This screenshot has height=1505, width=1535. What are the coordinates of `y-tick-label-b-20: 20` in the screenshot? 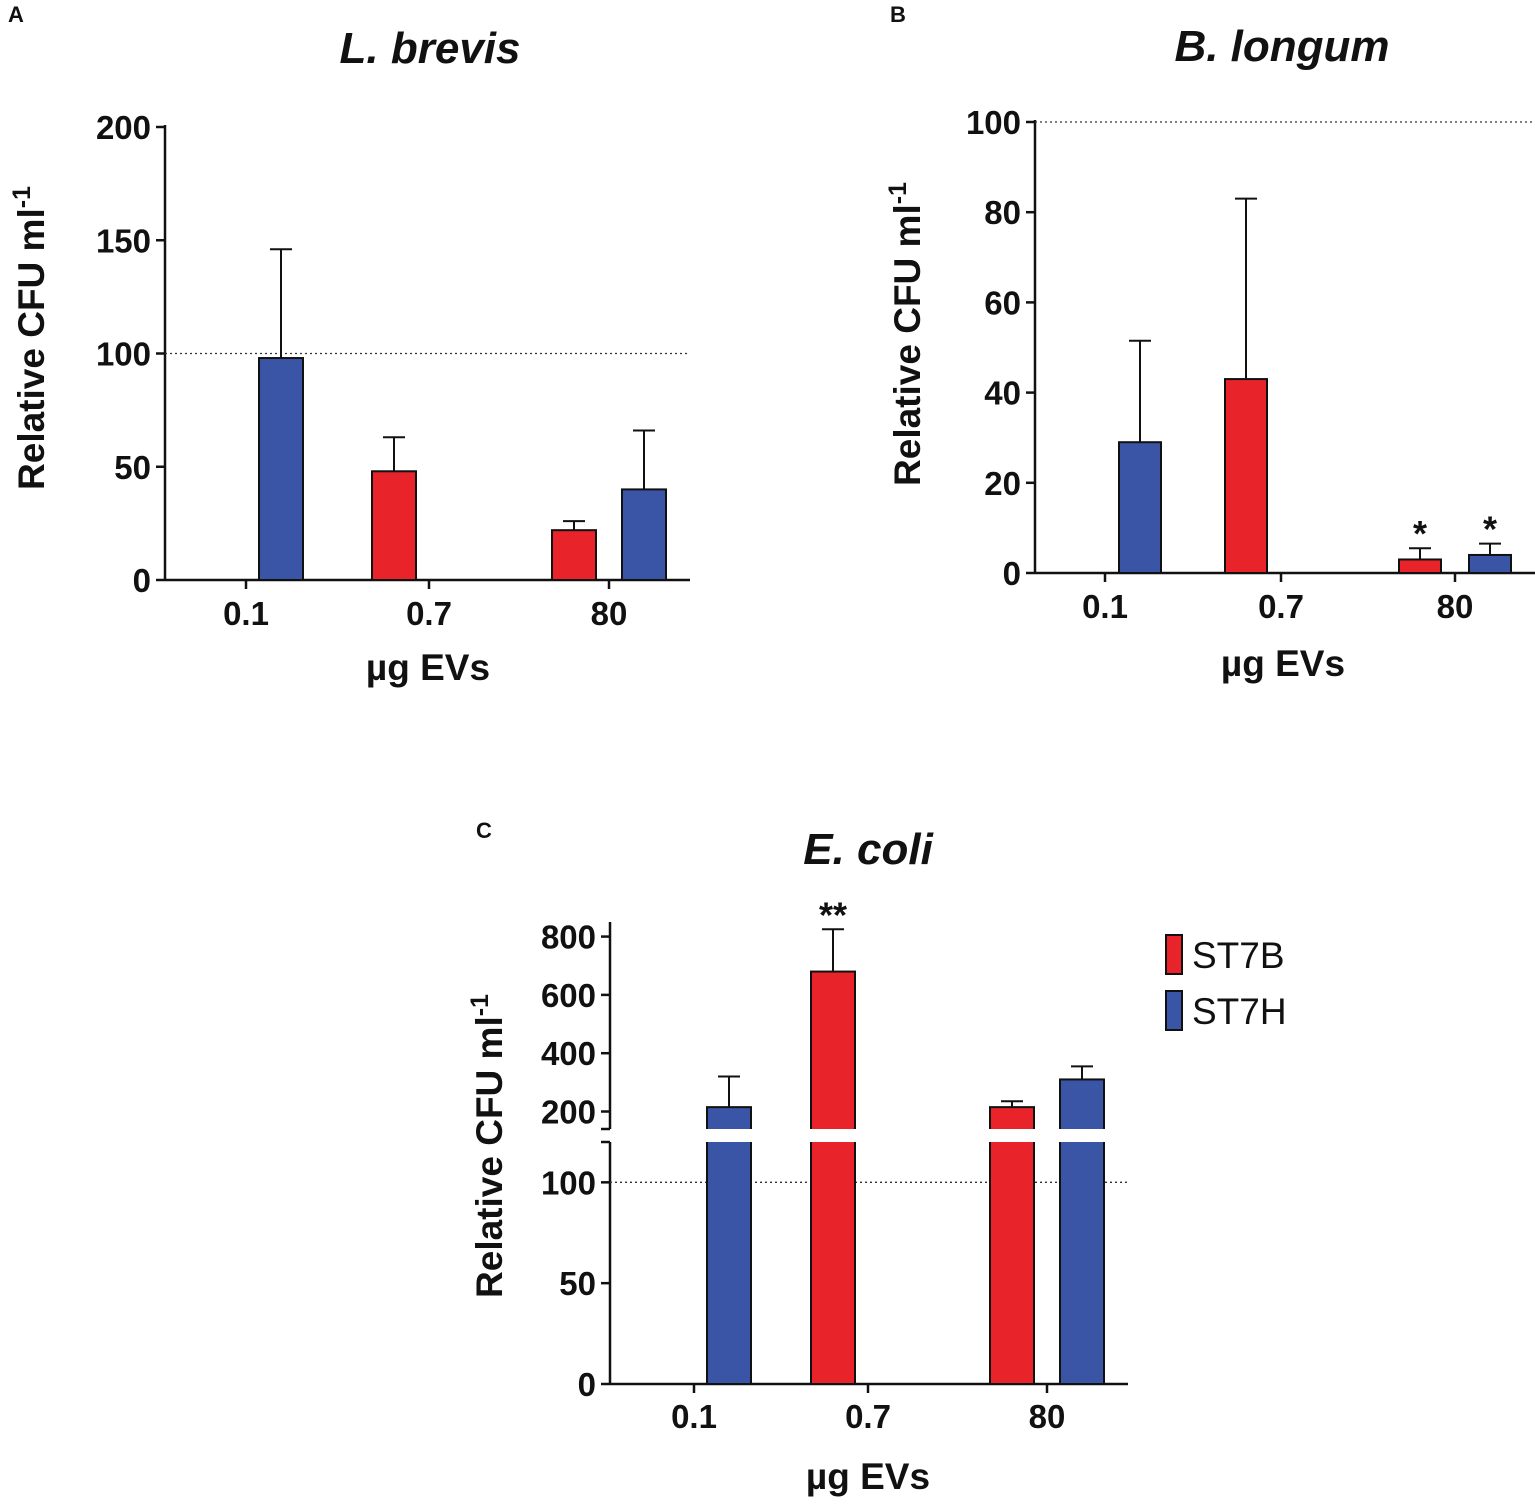 It's located at (1002, 483).